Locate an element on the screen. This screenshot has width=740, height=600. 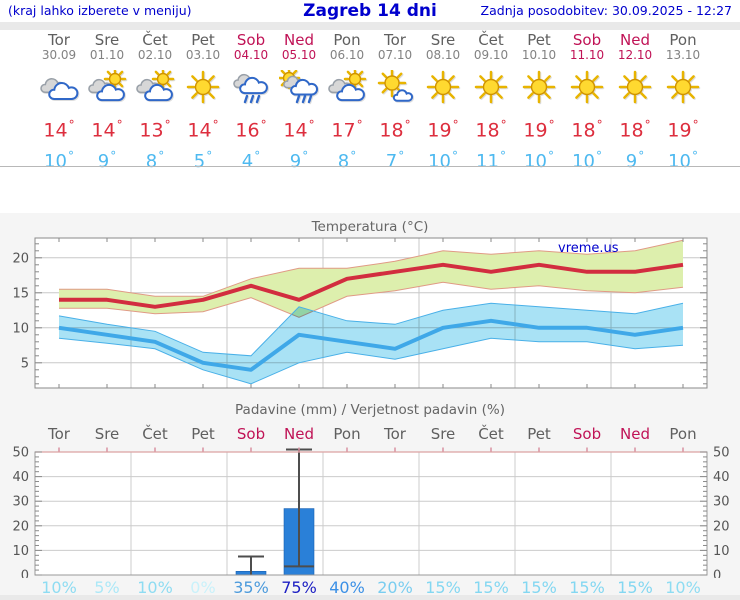
min-temp-line is located at coordinates (371, 345).